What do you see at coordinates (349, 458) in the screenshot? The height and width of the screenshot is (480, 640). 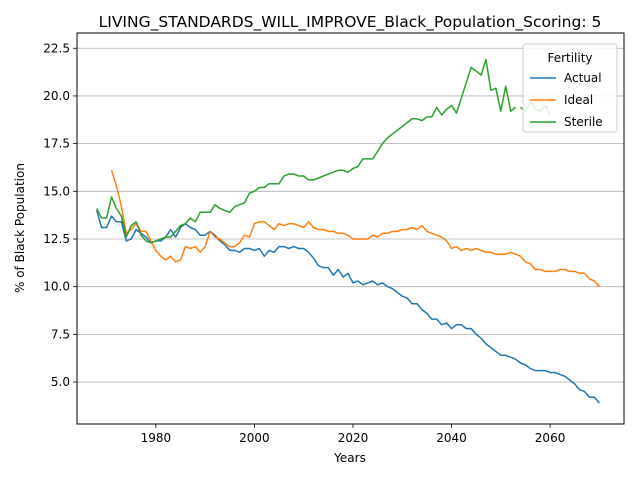 I see `x-axis-label: Years` at bounding box center [349, 458].